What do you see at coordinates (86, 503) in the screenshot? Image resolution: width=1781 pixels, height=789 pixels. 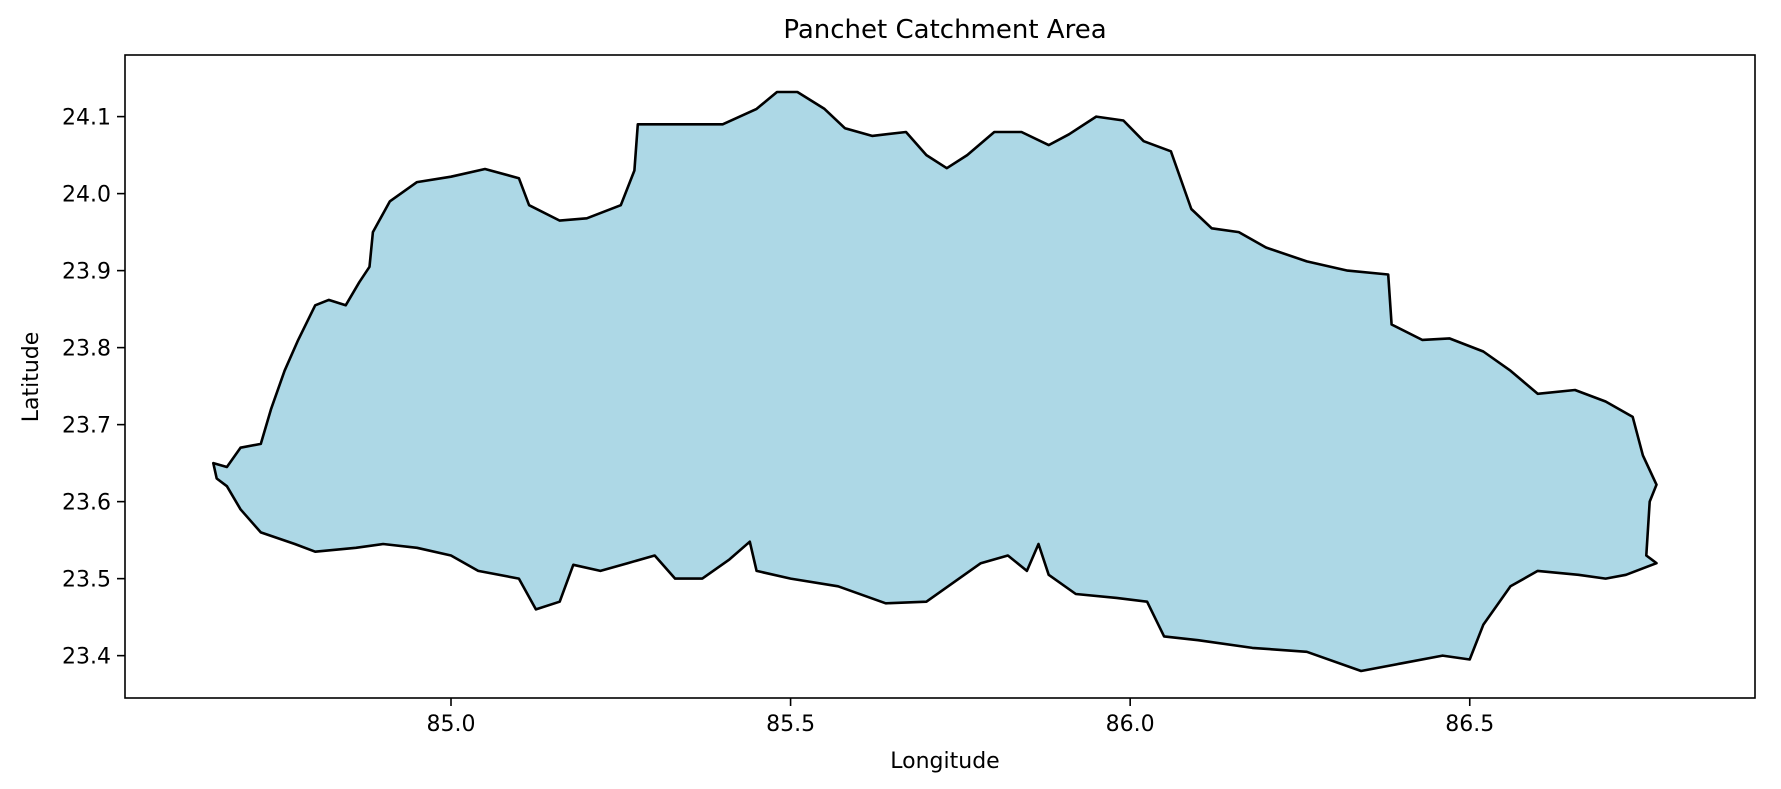 I see `y-tick-label: 23.6` at bounding box center [86, 503].